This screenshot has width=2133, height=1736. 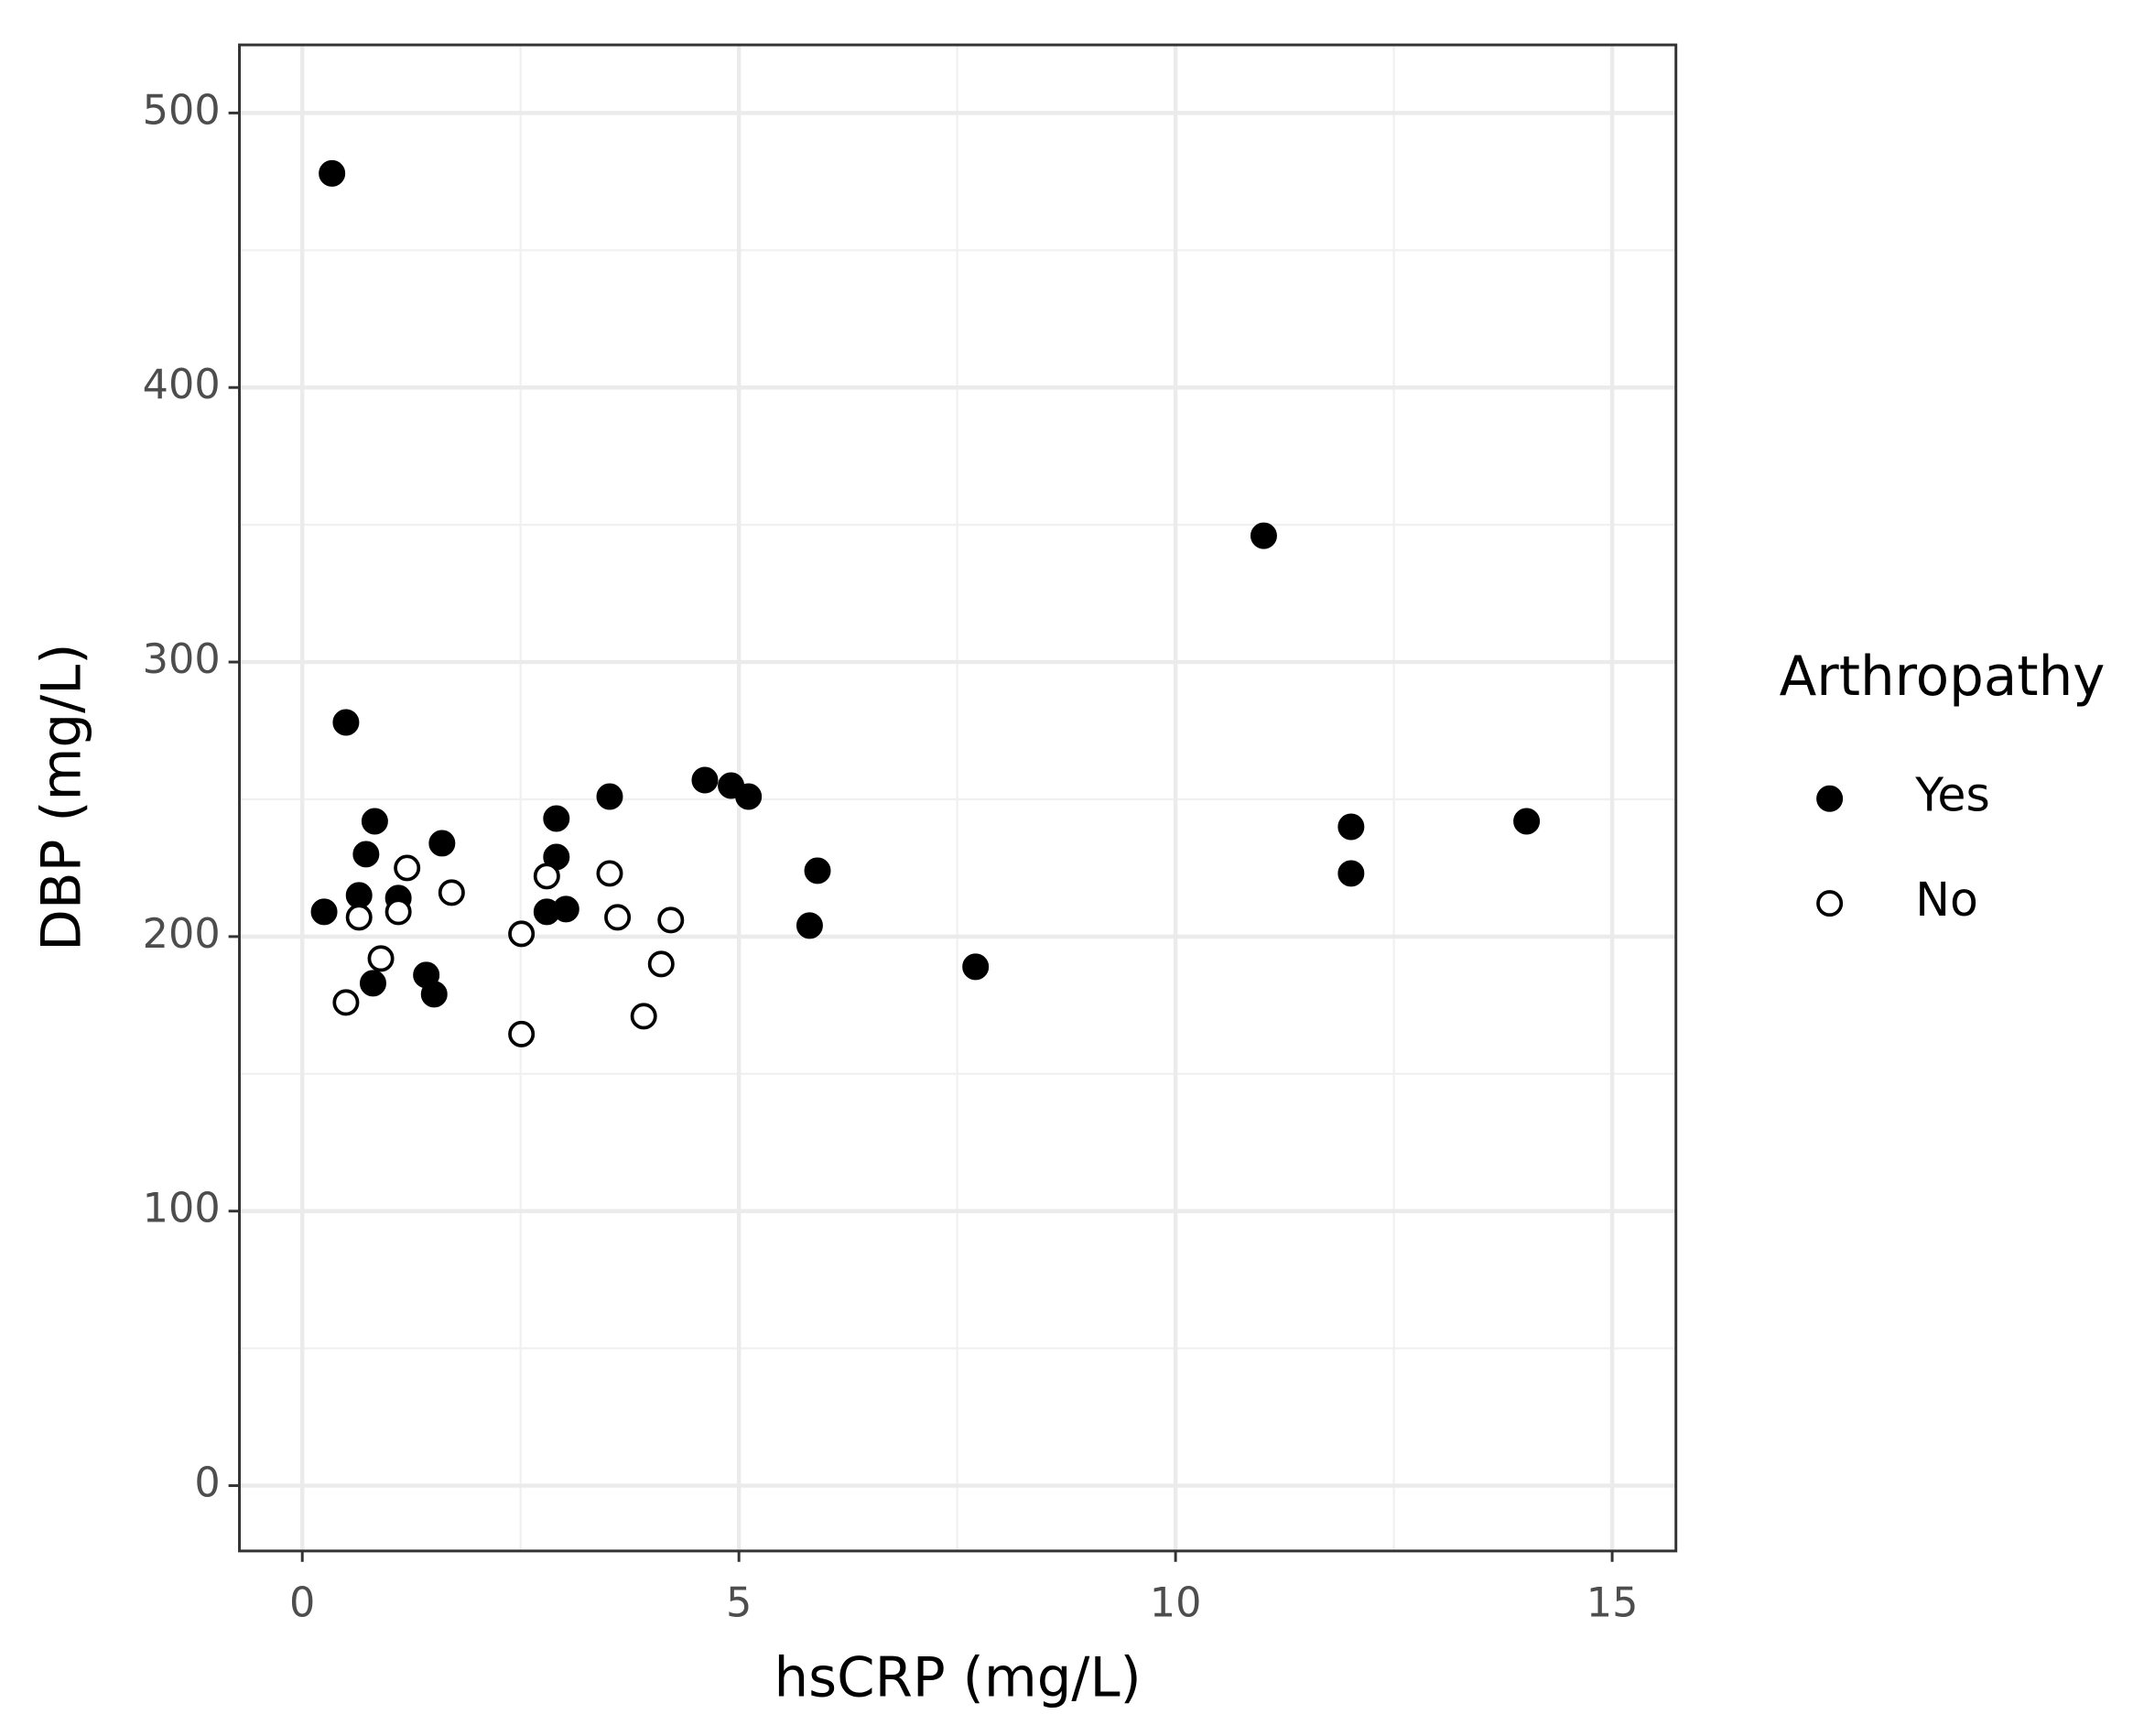 What do you see at coordinates (1952, 795) in the screenshot?
I see `legend-label: Yes` at bounding box center [1952, 795].